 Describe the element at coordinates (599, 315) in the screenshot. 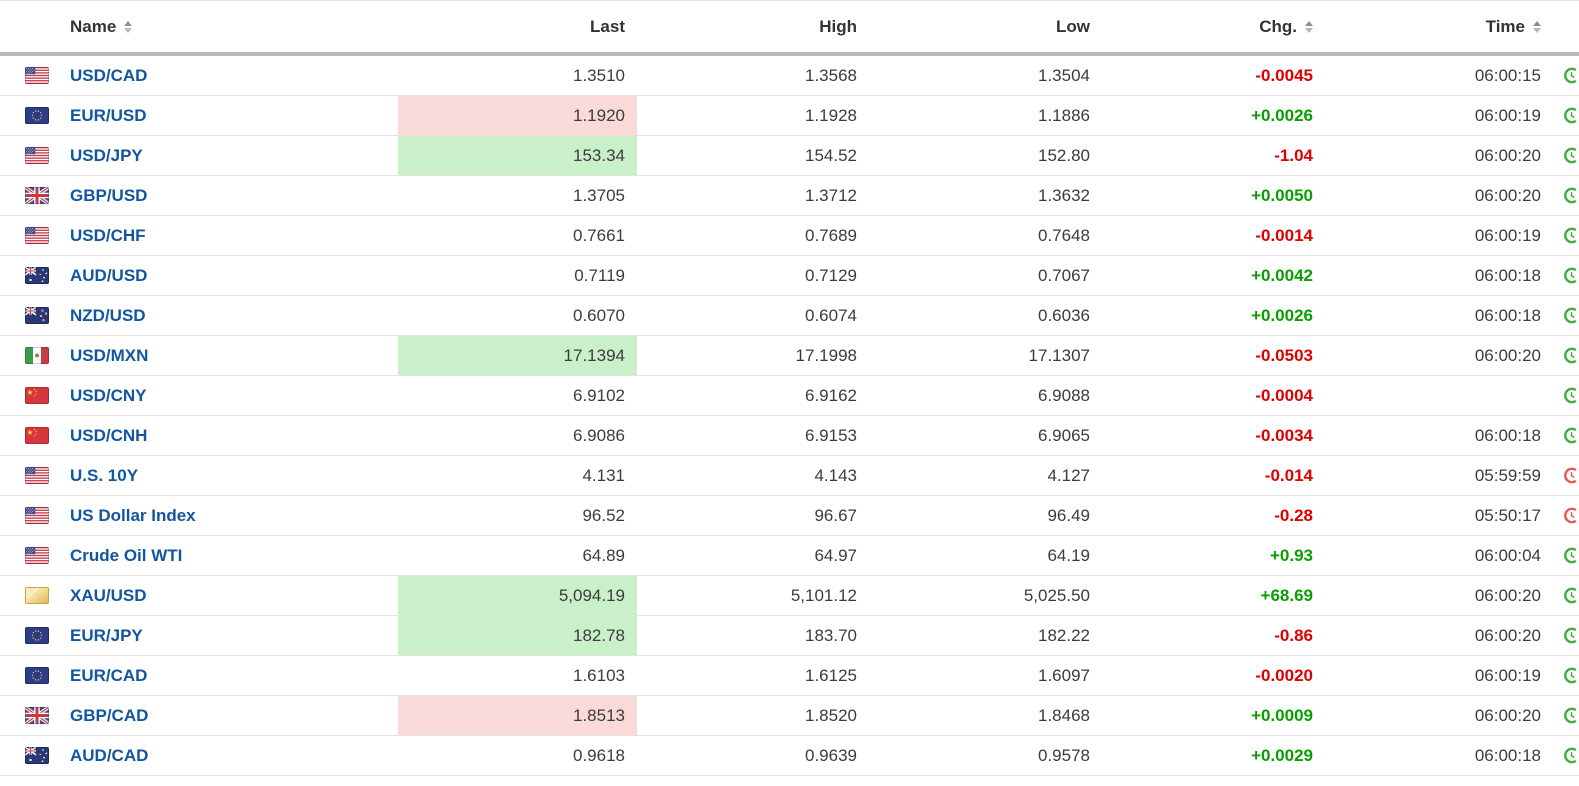

I see `last-cell: 0.6070` at that location.